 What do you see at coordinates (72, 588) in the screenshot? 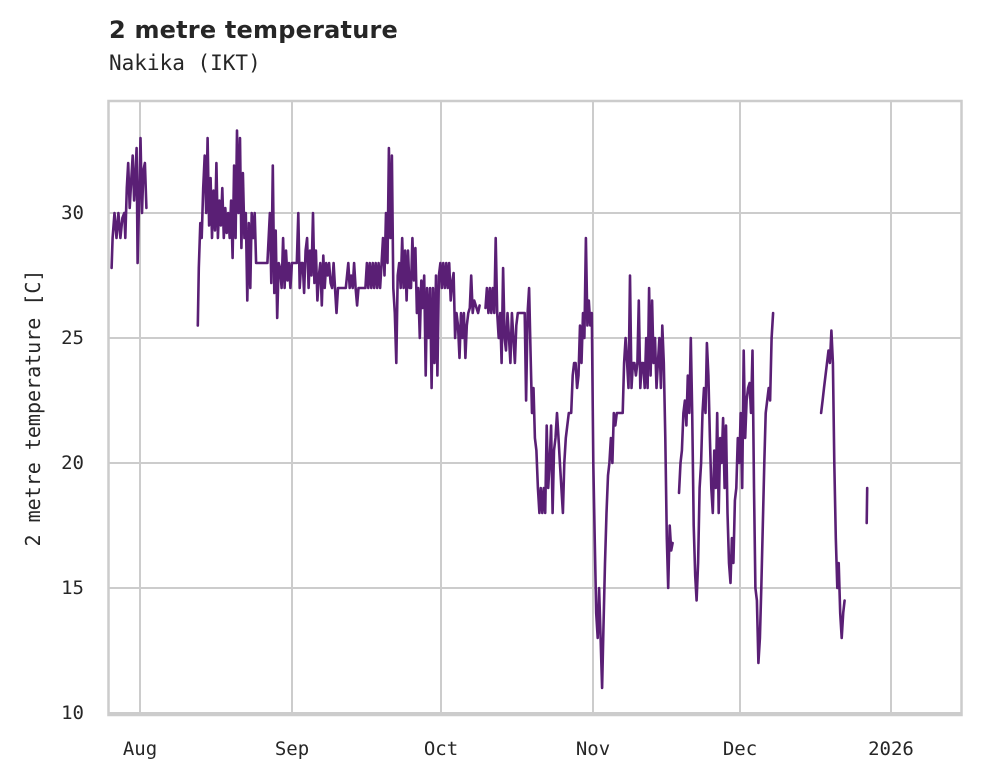
I see `y-tick-label: 15` at bounding box center [72, 588].